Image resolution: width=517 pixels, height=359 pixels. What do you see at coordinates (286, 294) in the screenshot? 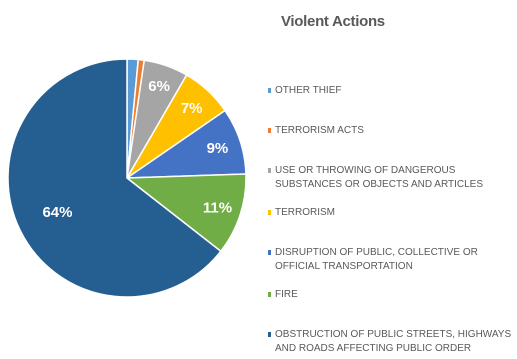
I see `legend-label: FIRE` at bounding box center [286, 294].